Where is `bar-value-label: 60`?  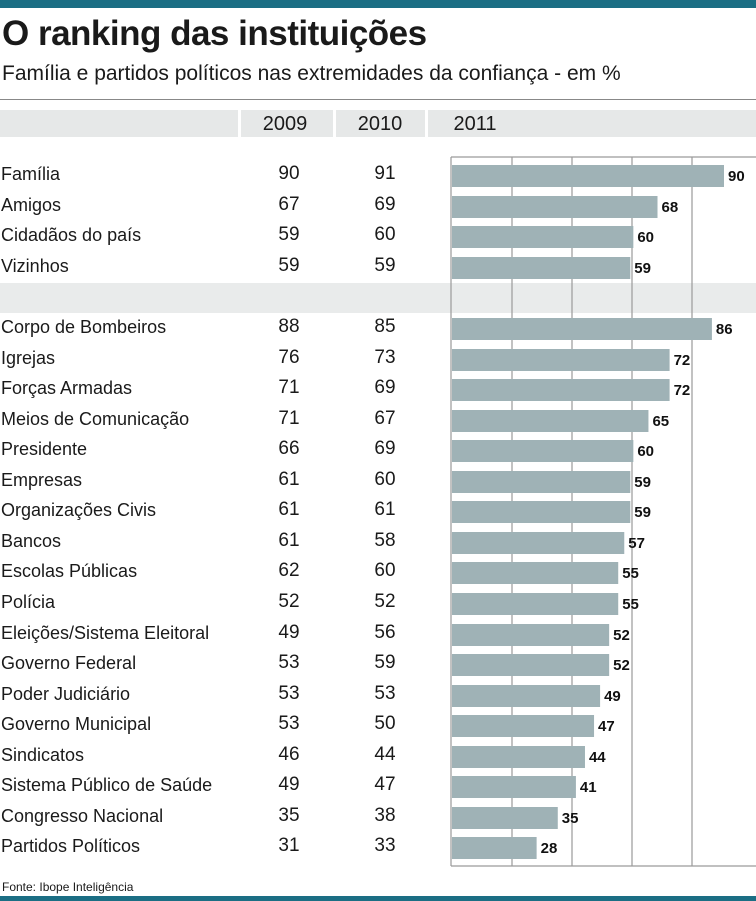
bar-value-label: 60 is located at coordinates (645, 451).